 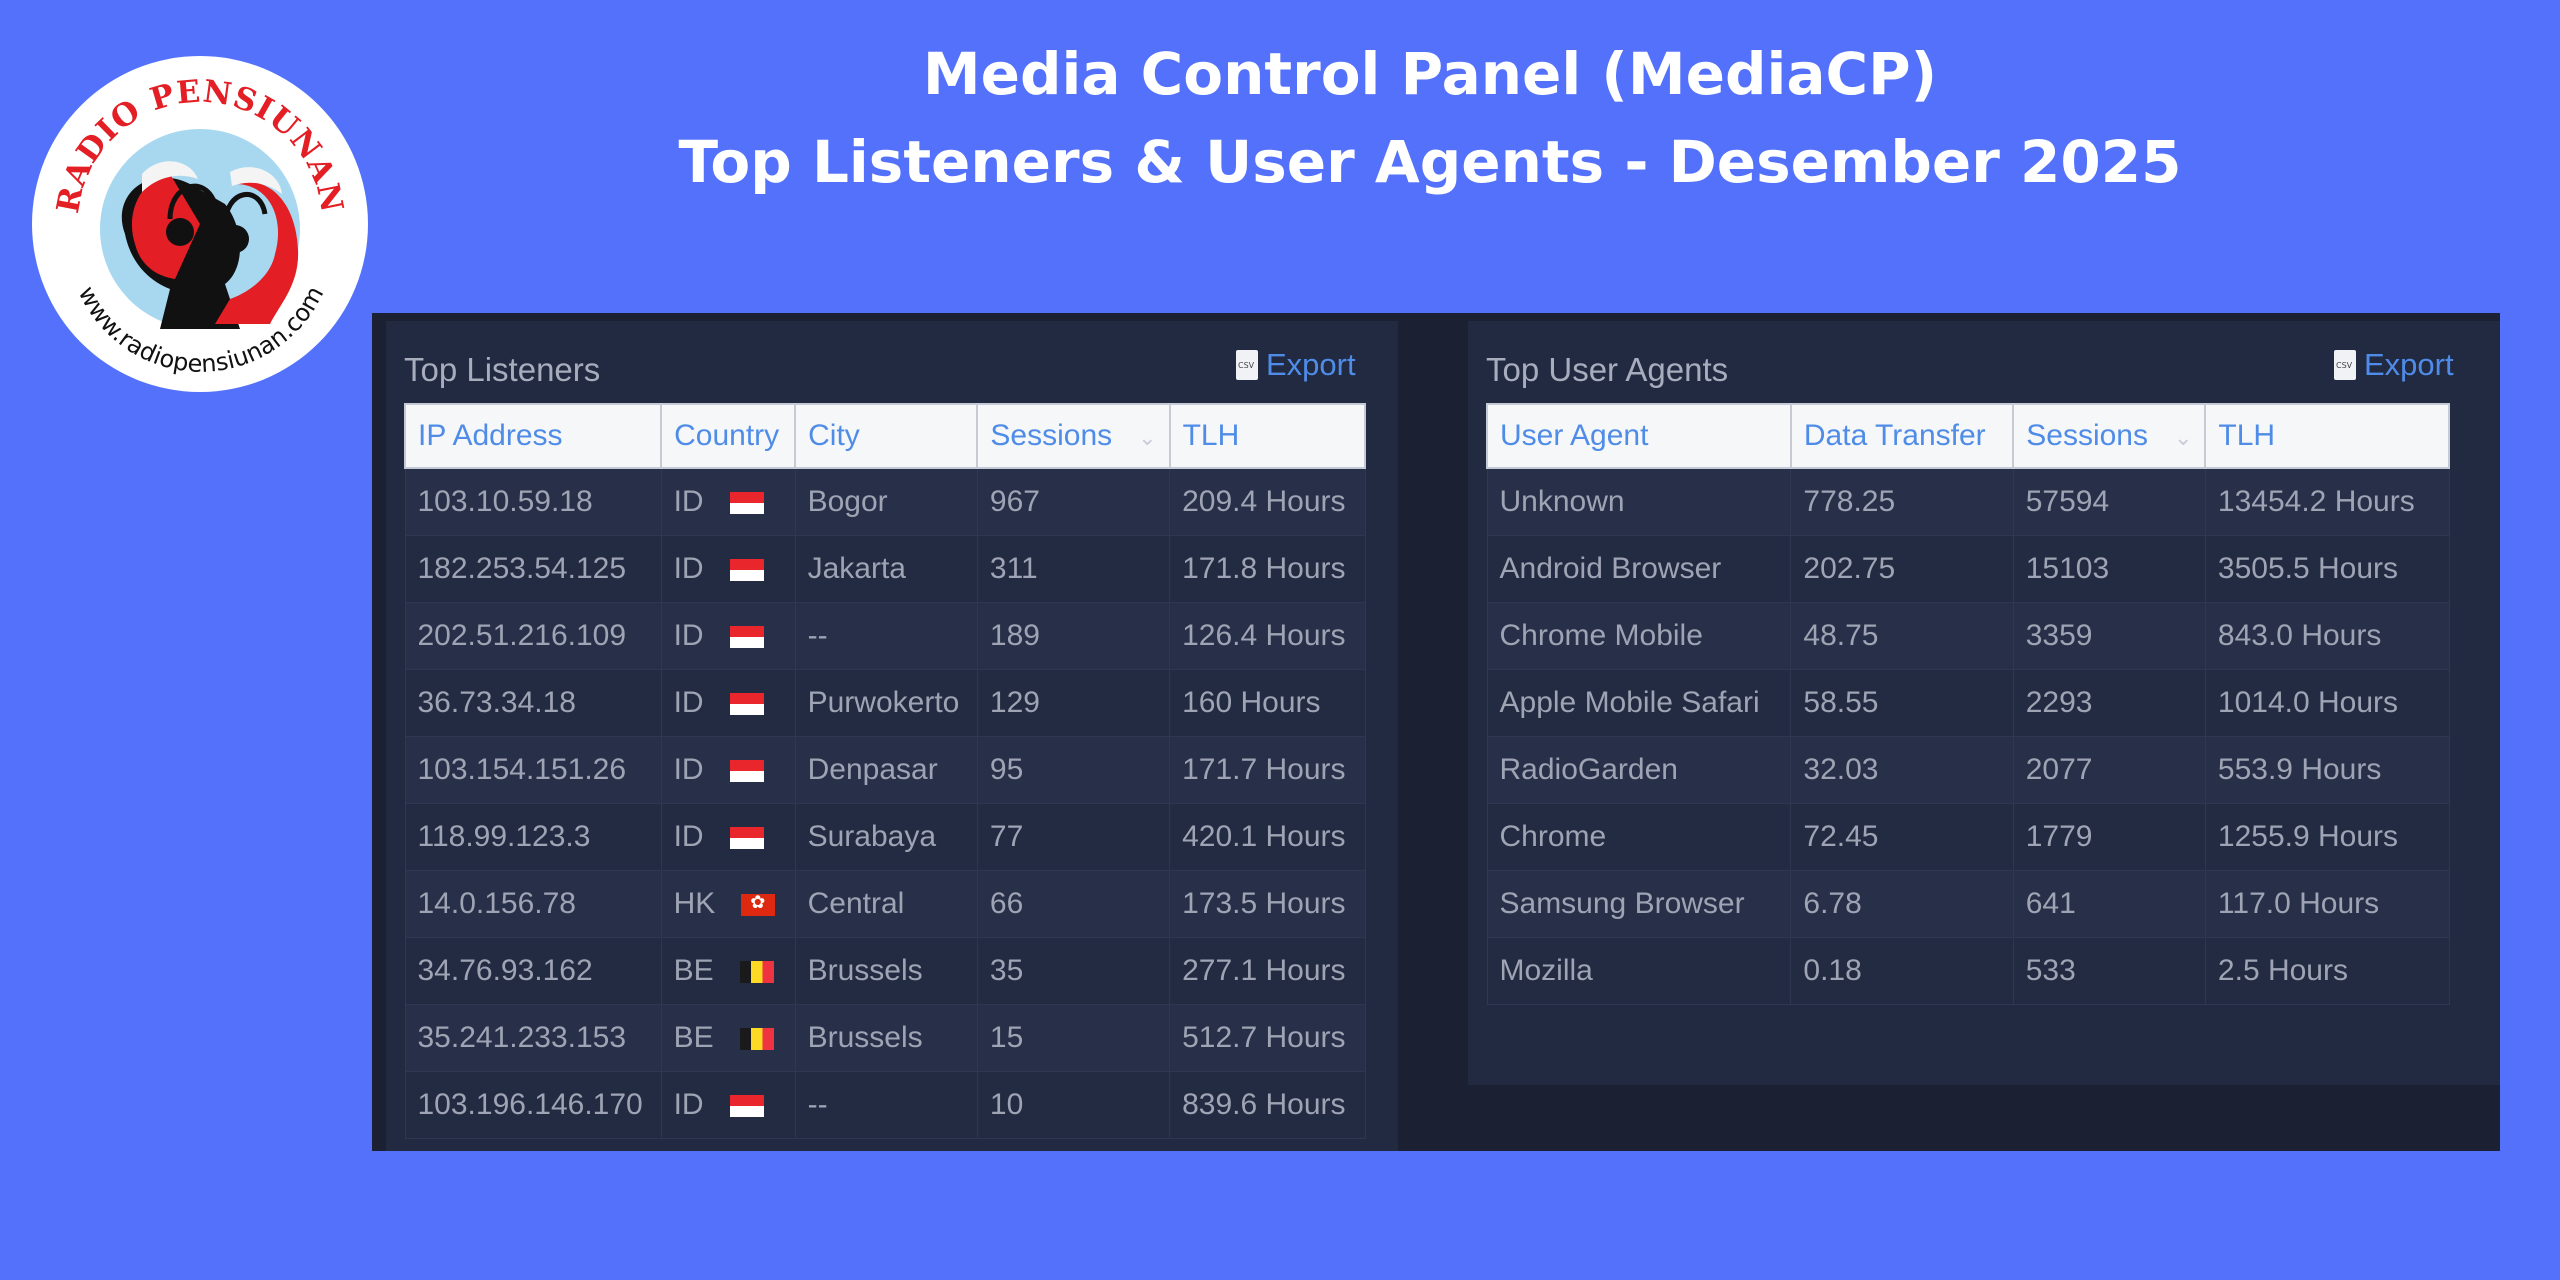 What do you see at coordinates (533, 501) in the screenshot?
I see `ip-address-cell: 103.10.59.18` at bounding box center [533, 501].